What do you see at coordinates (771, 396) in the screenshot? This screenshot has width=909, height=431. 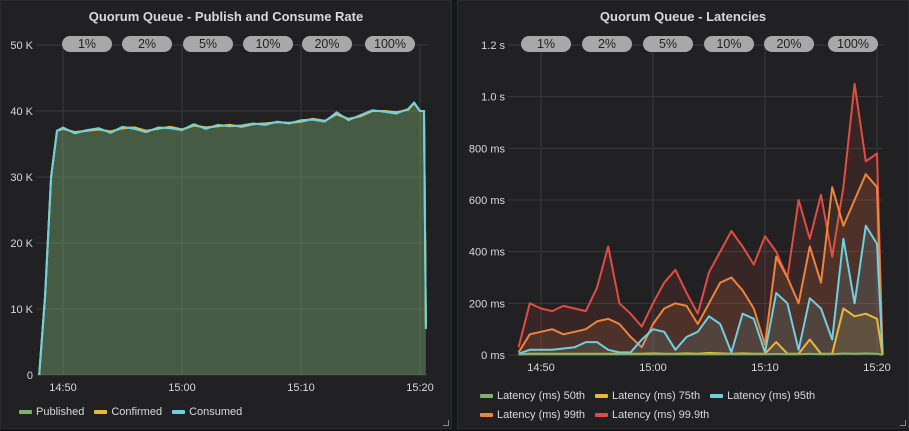 I see `legend-label: Latency (ms) 95th` at bounding box center [771, 396].